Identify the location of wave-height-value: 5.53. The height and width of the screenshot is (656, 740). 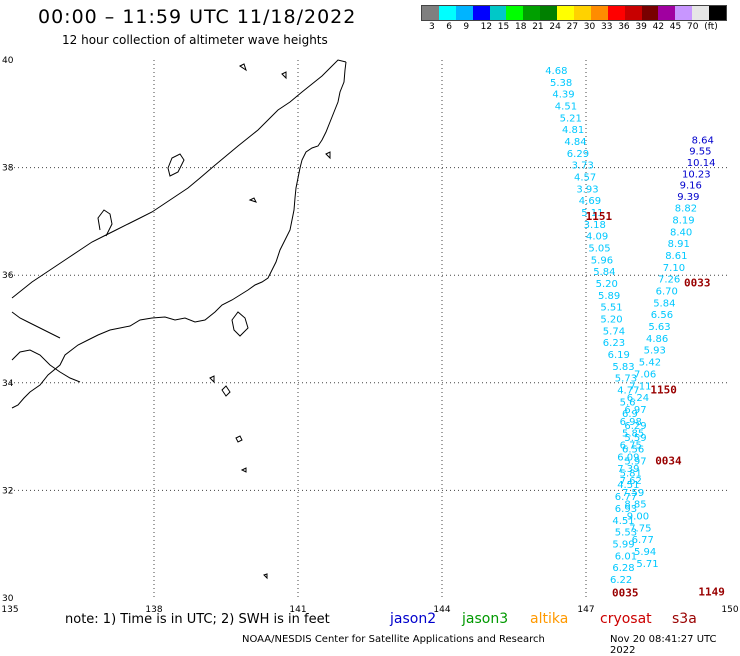
(626, 533).